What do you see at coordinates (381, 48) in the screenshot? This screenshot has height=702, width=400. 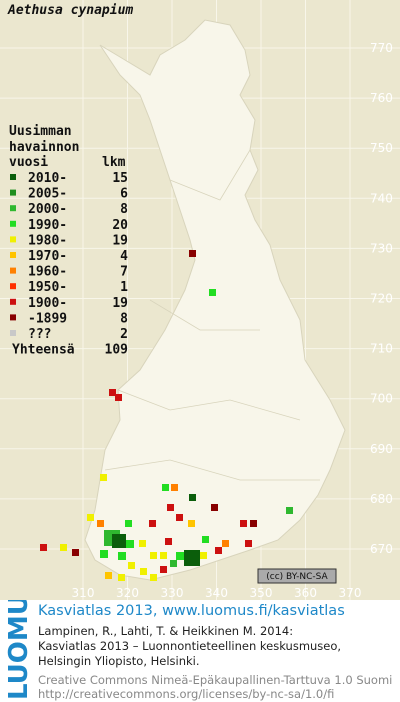 I see `grid-label: 770` at bounding box center [381, 48].